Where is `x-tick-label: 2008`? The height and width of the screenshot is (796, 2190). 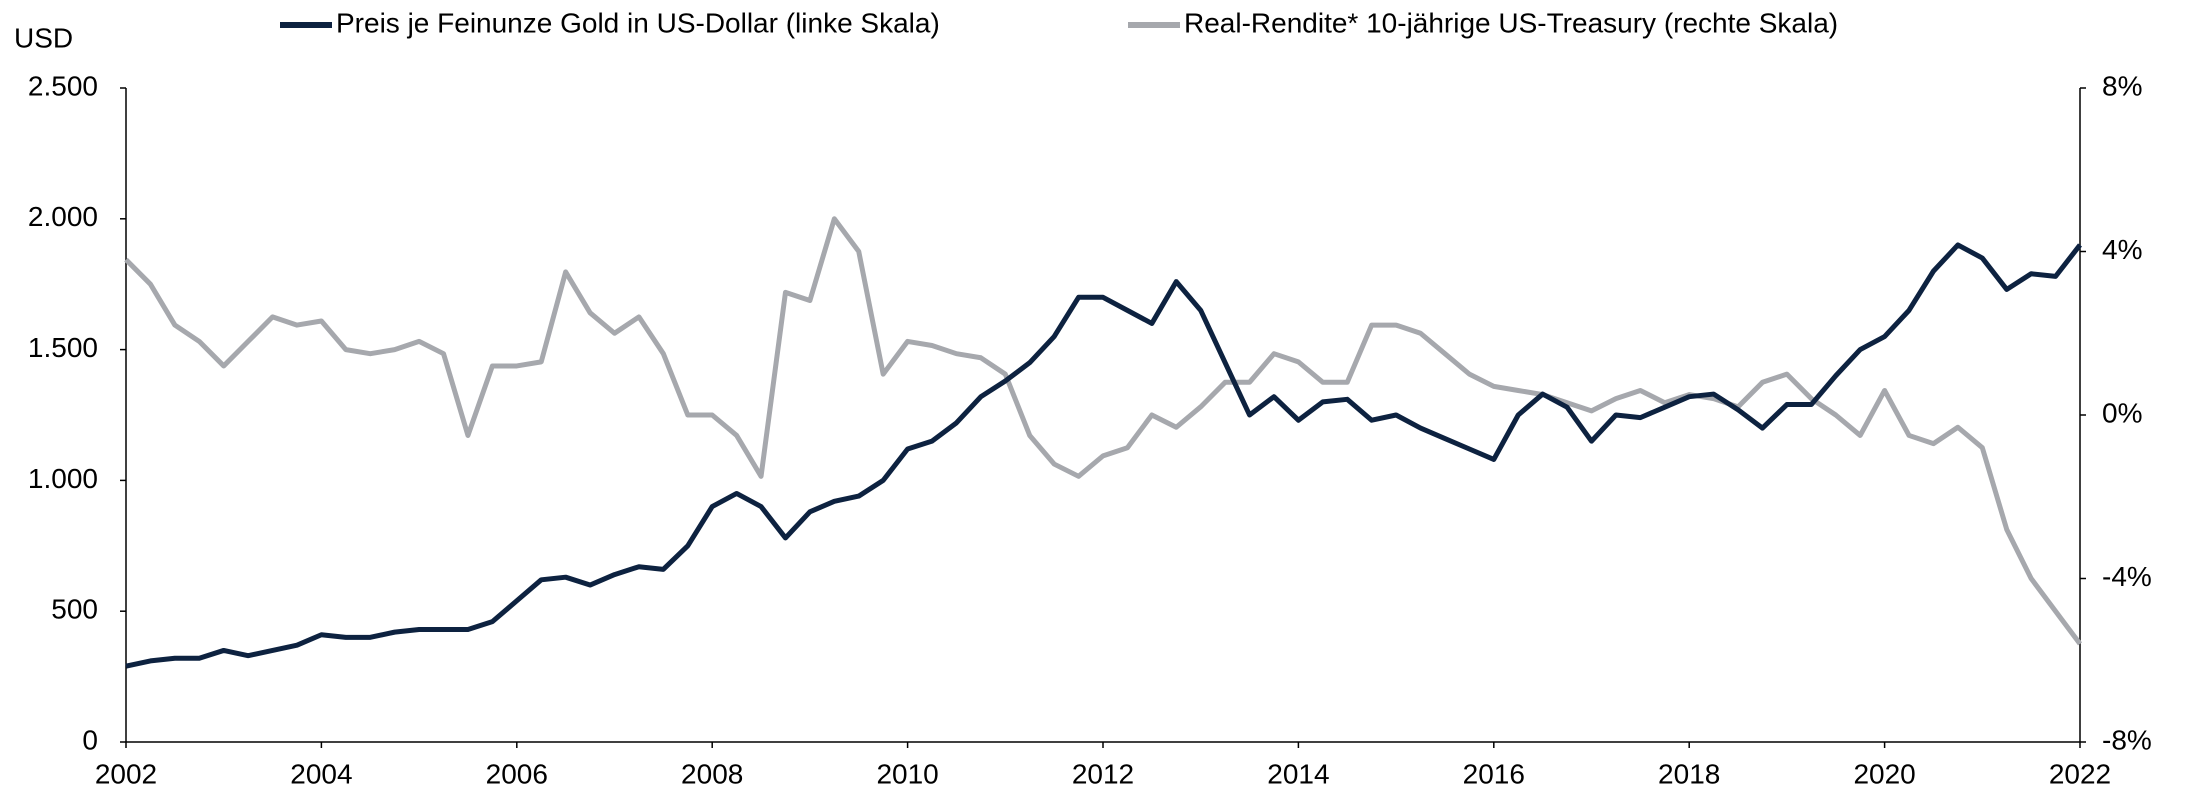 x-tick-label: 2008 is located at coordinates (712, 773).